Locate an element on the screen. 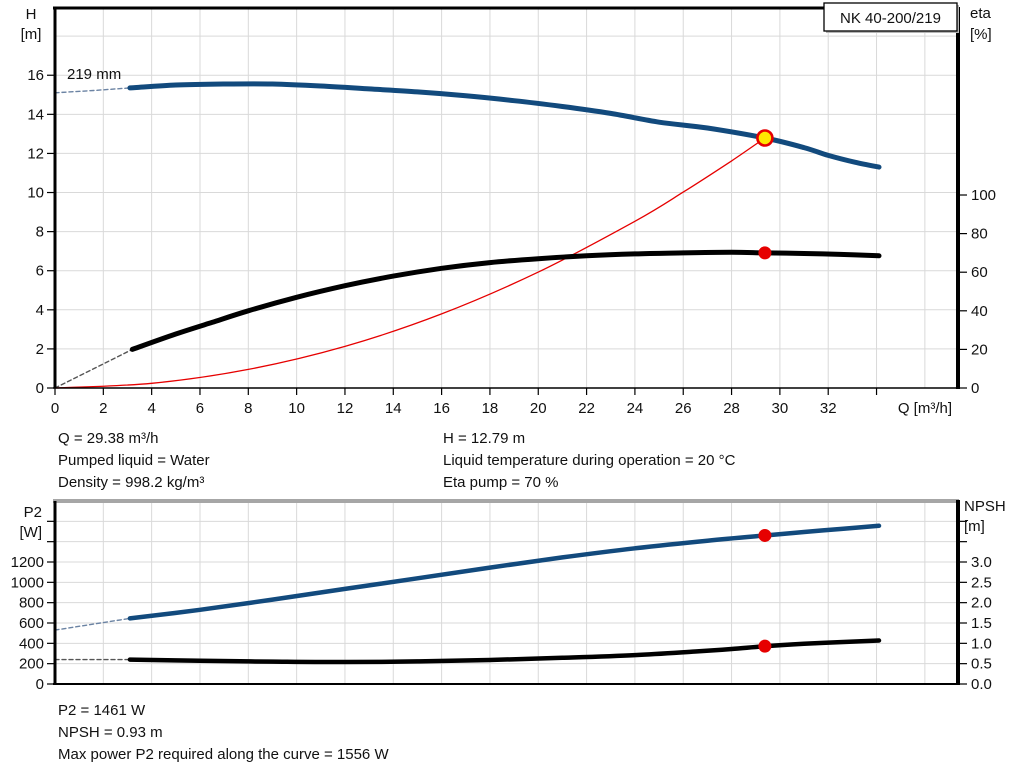 This screenshot has height=781, width=1024. x-axis-tick-label: 32 is located at coordinates (828, 408).